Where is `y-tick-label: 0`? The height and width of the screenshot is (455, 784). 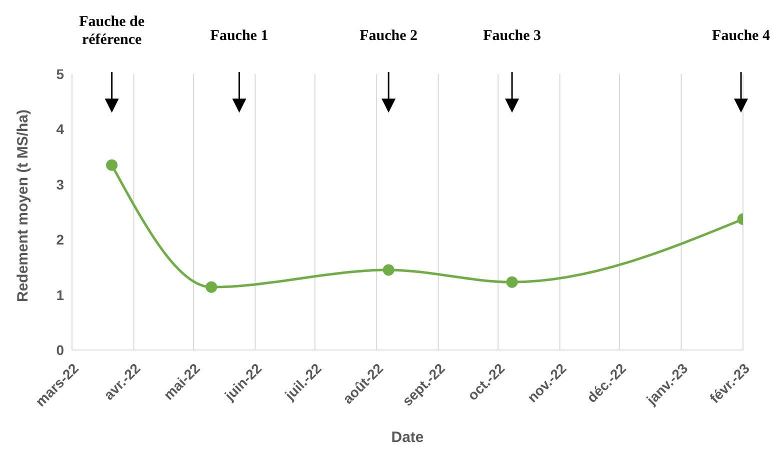
y-tick-label: 0 is located at coordinates (60, 350).